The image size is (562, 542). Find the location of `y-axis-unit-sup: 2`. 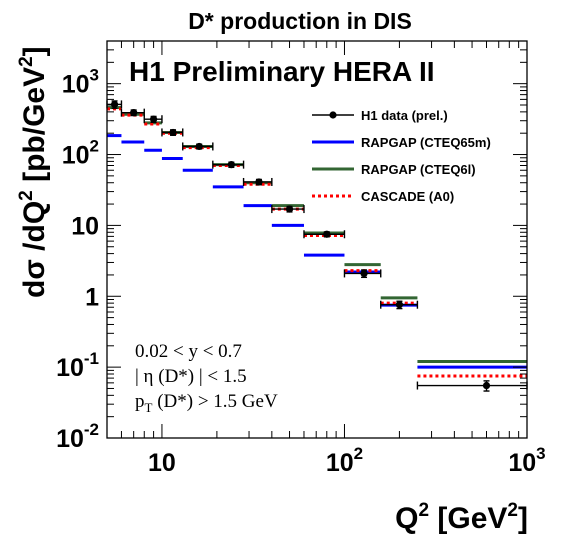

y-axis-unit-sup: 2 is located at coordinates (26, 61).